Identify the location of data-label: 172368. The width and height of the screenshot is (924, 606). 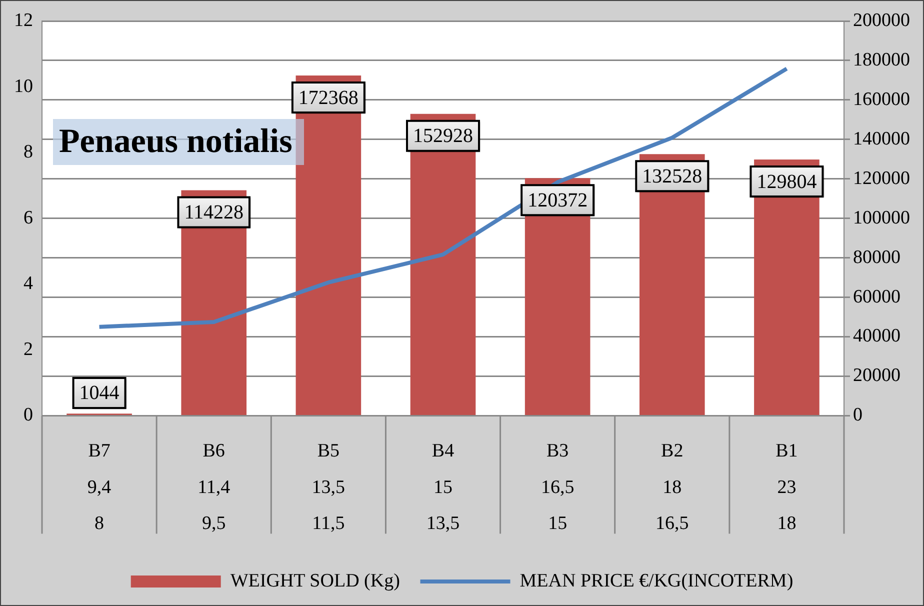
(328, 97).